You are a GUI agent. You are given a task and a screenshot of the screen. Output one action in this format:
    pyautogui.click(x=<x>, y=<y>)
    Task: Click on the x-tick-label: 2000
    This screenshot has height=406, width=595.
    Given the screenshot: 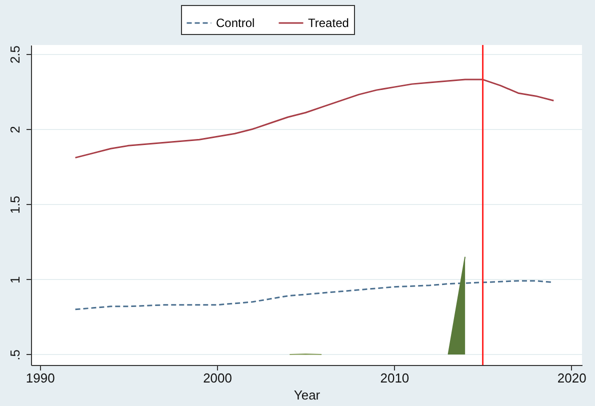 What is the action you would take?
    pyautogui.click(x=217, y=378)
    